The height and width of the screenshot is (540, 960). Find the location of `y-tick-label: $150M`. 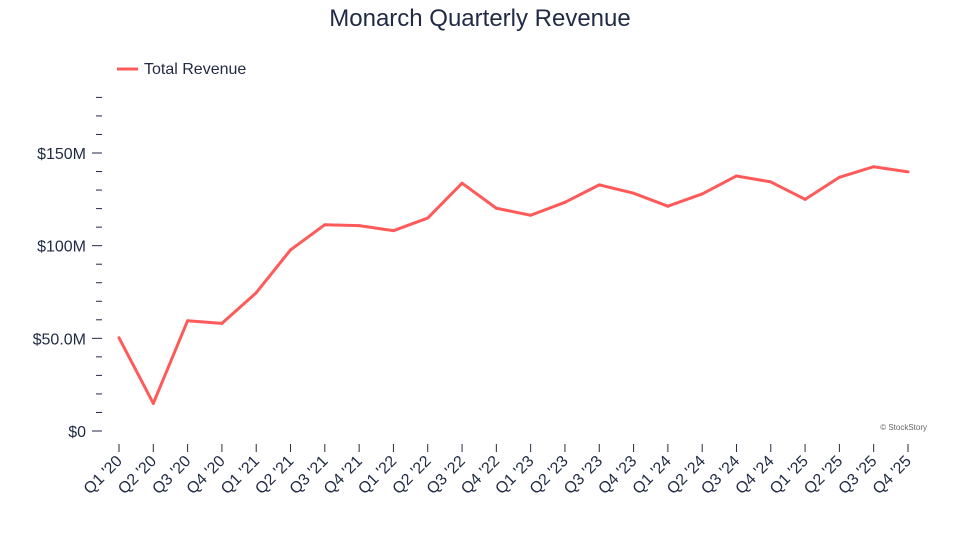

y-tick-label: $150M is located at coordinates (61, 154).